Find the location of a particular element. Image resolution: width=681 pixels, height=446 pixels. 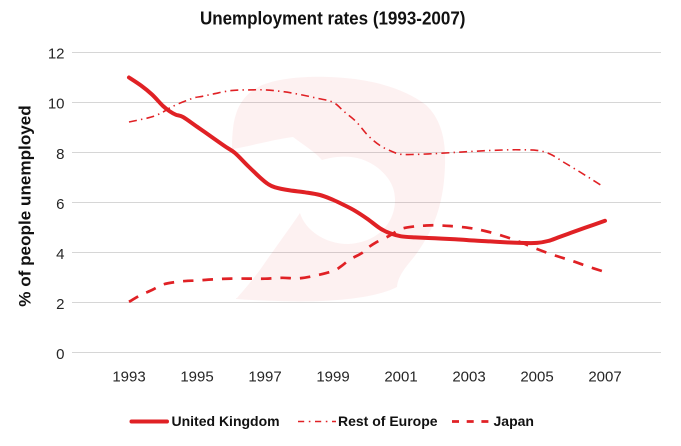

svg-text: 2007 is located at coordinates (604, 376).